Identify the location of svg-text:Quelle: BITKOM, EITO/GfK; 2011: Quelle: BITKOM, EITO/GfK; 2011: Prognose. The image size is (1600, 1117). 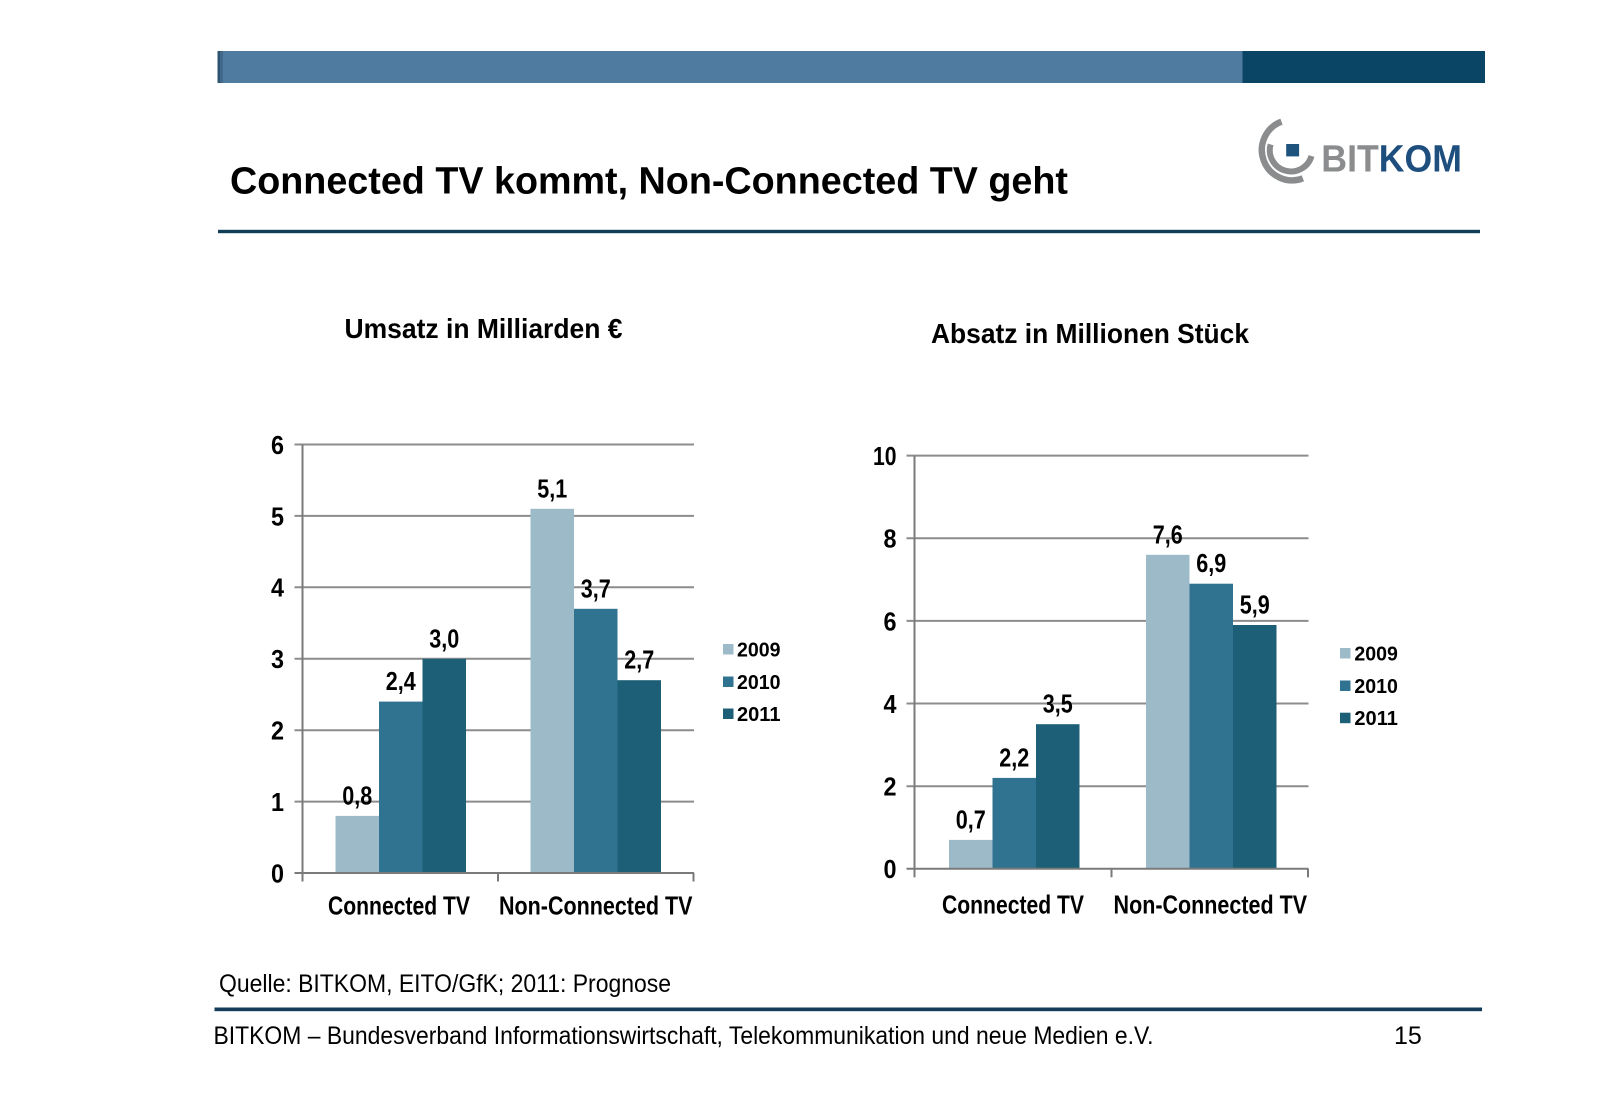
(445, 984).